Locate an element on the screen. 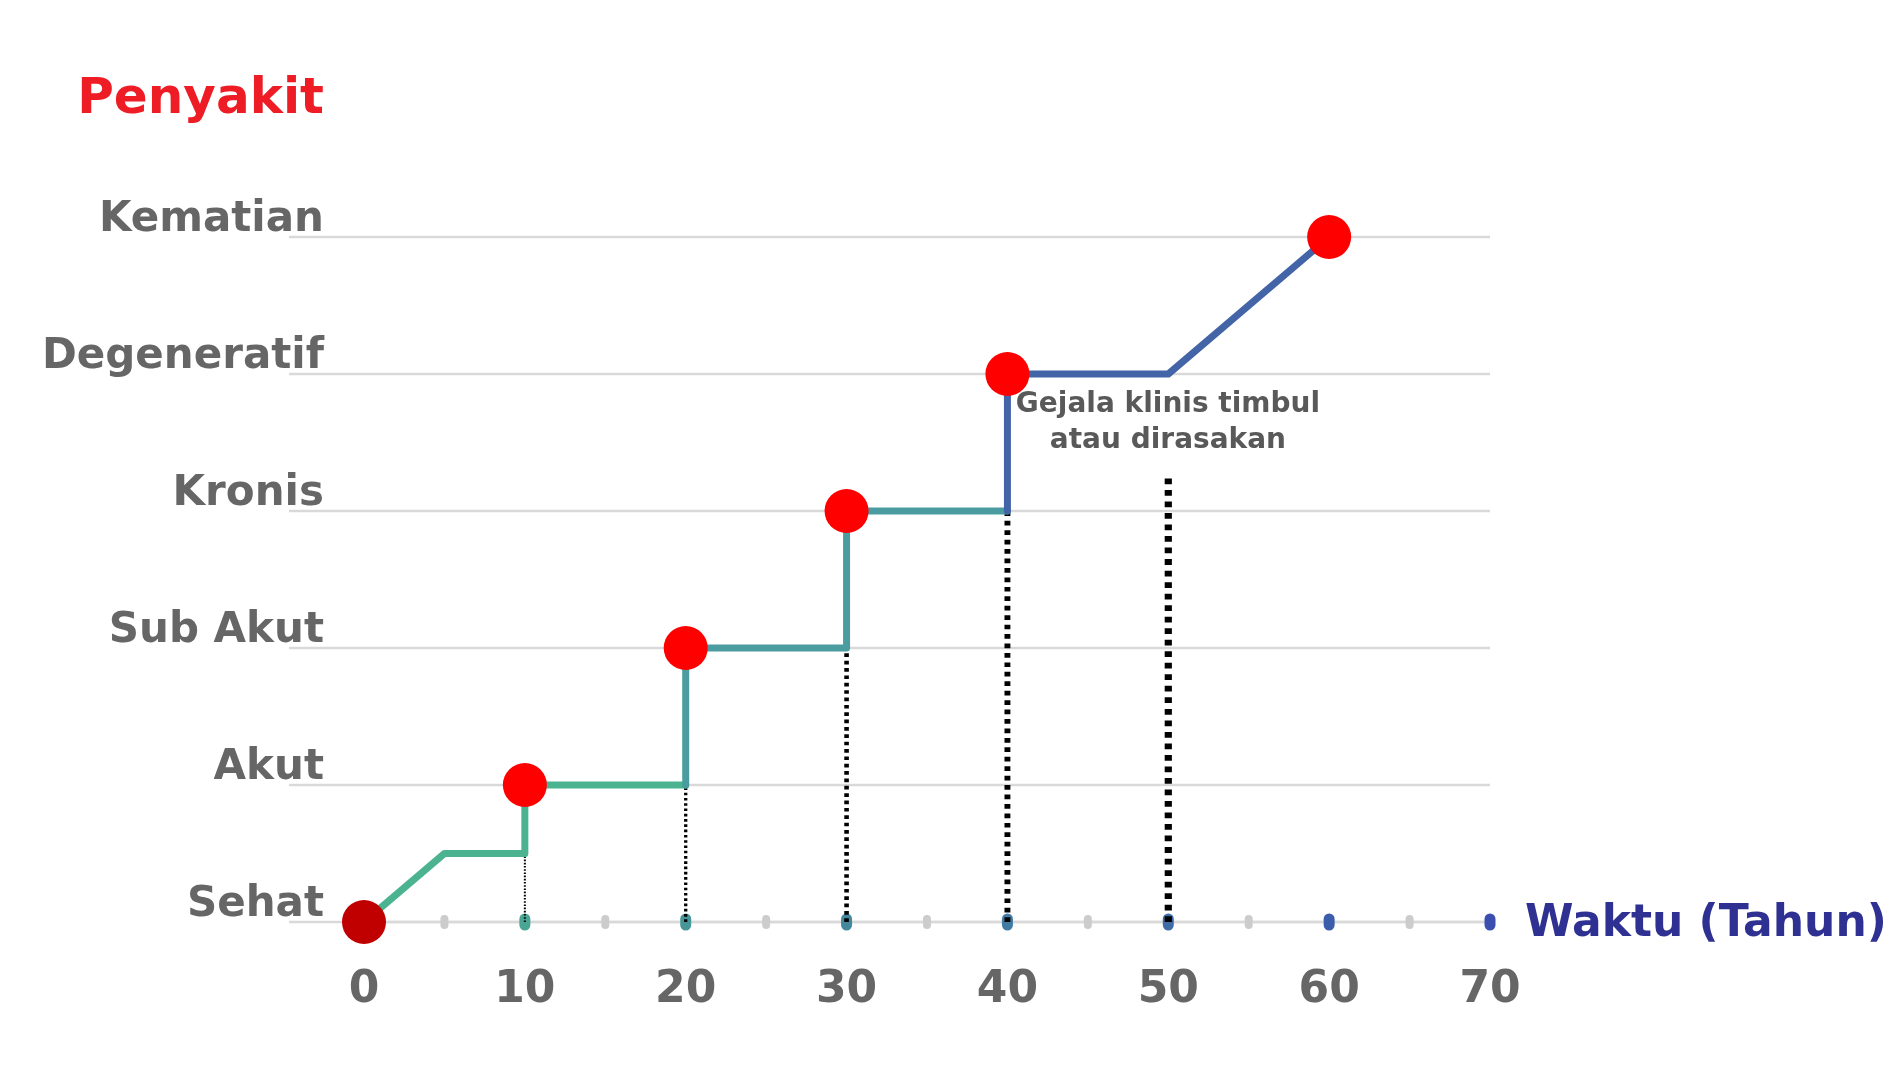 This screenshot has width=1893, height=1090. x-tick-label: 40 is located at coordinates (1007, 986).